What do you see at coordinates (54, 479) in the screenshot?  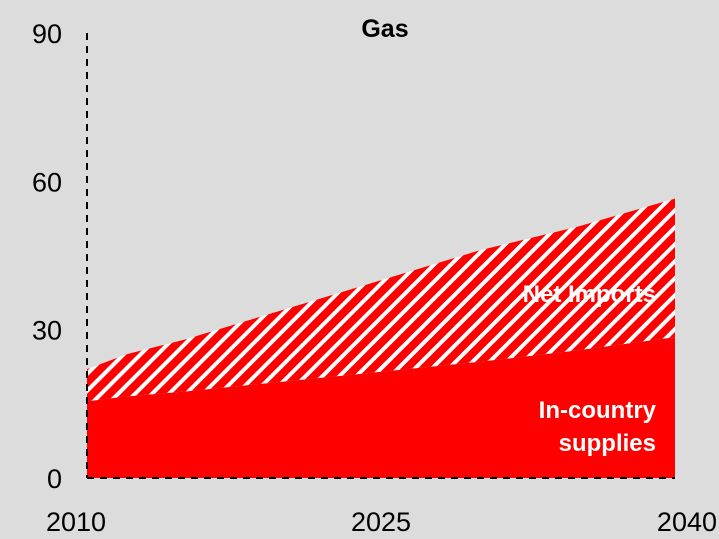 I see `y-tick-label: 0` at bounding box center [54, 479].